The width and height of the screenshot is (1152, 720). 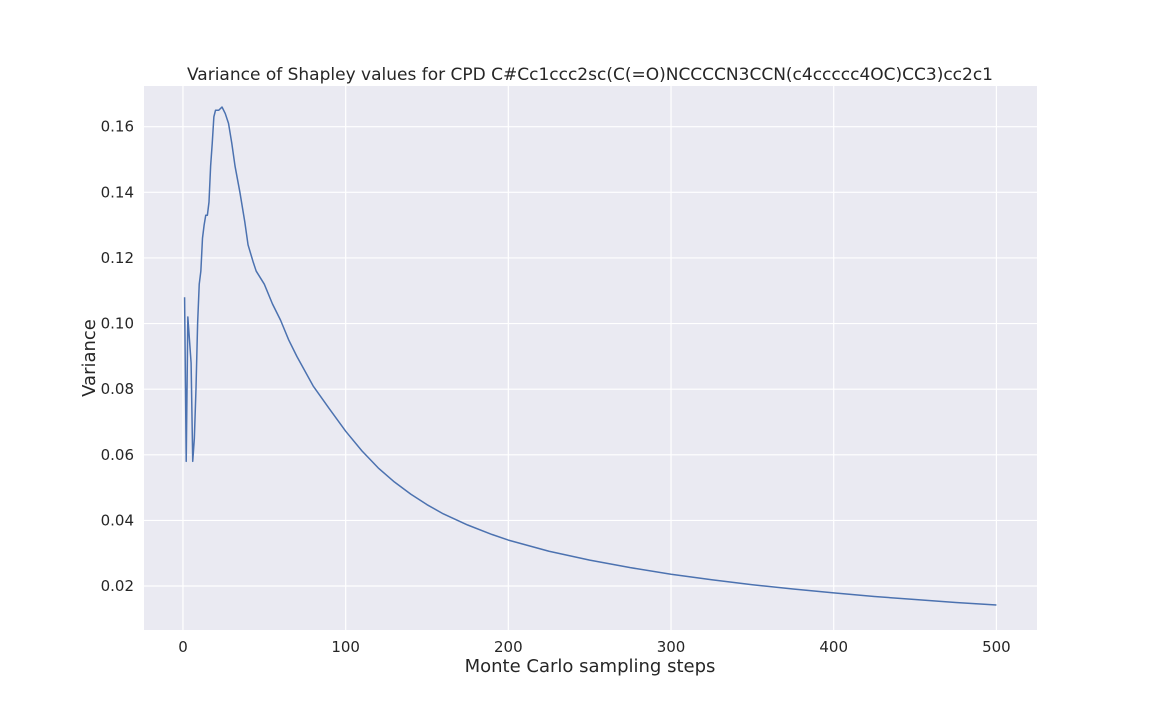 I want to click on y-tick-label: 0.02, so click(x=117, y=586).